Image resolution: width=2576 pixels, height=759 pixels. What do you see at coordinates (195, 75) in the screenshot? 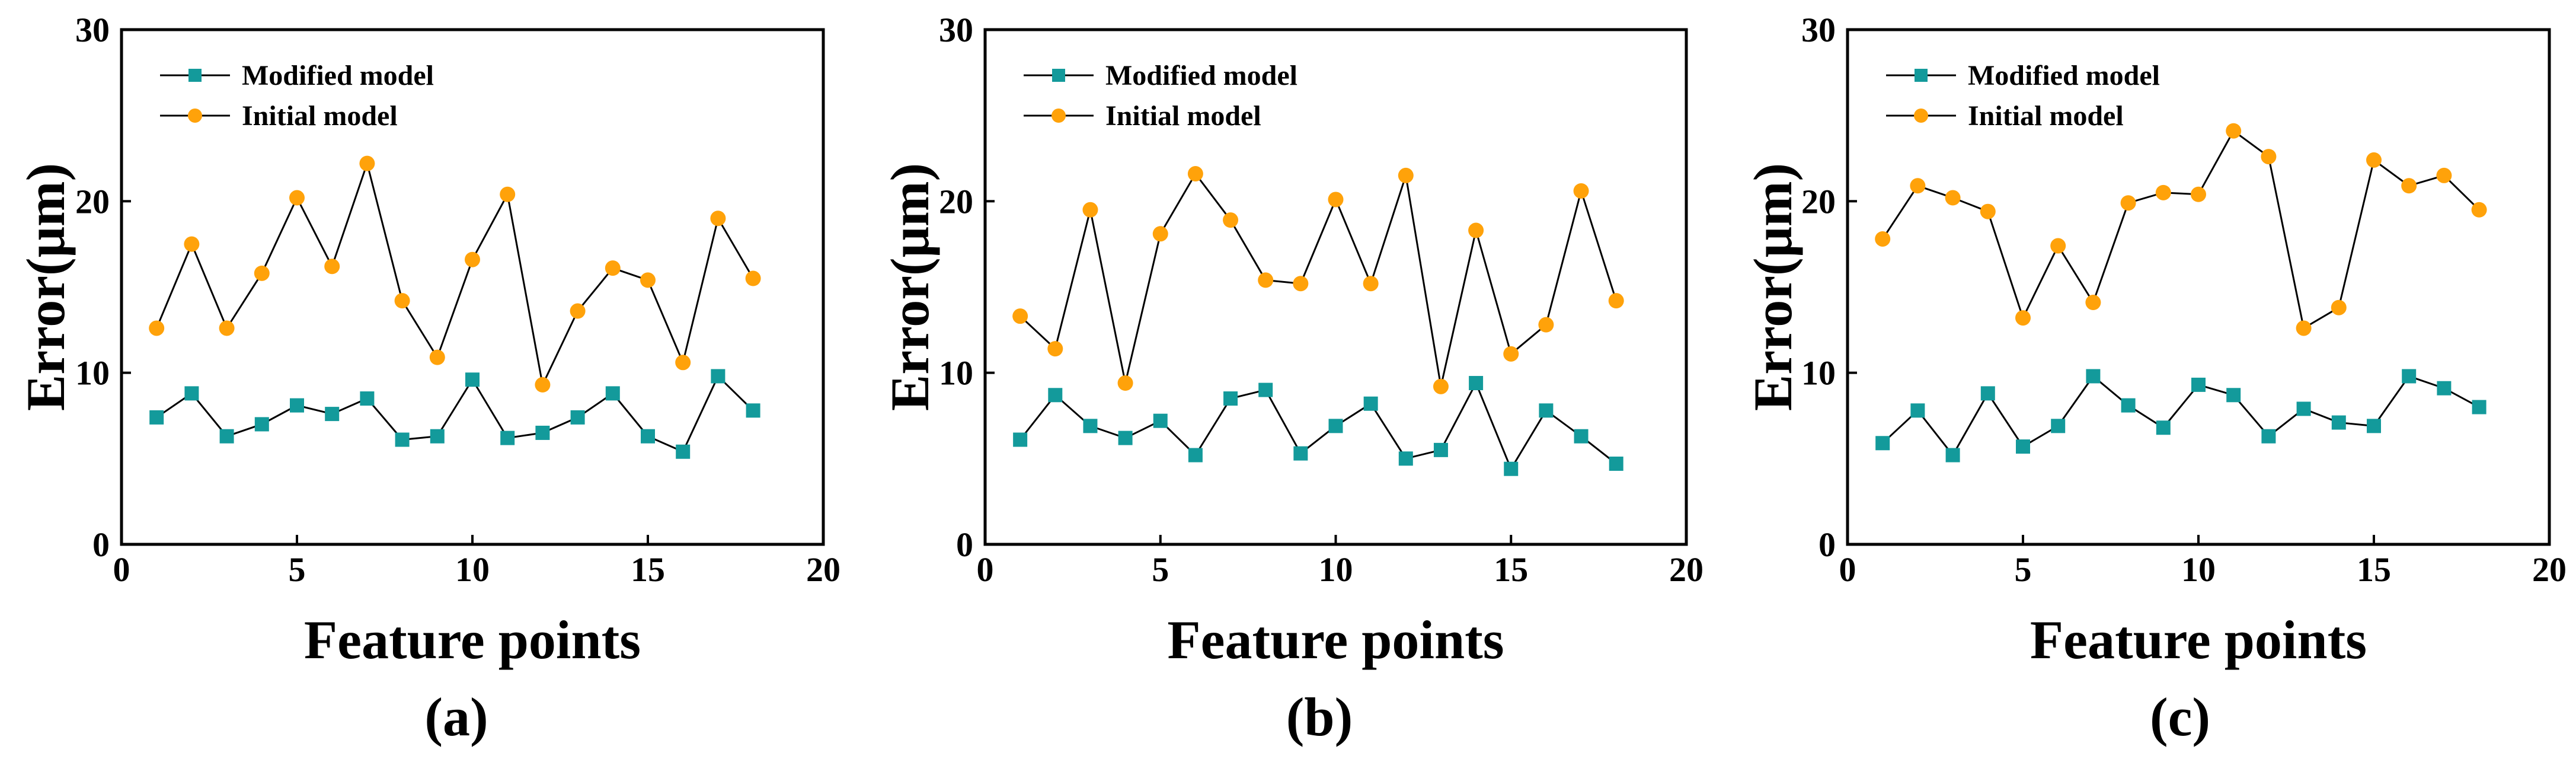
I see `legend-marker-modified` at bounding box center [195, 75].